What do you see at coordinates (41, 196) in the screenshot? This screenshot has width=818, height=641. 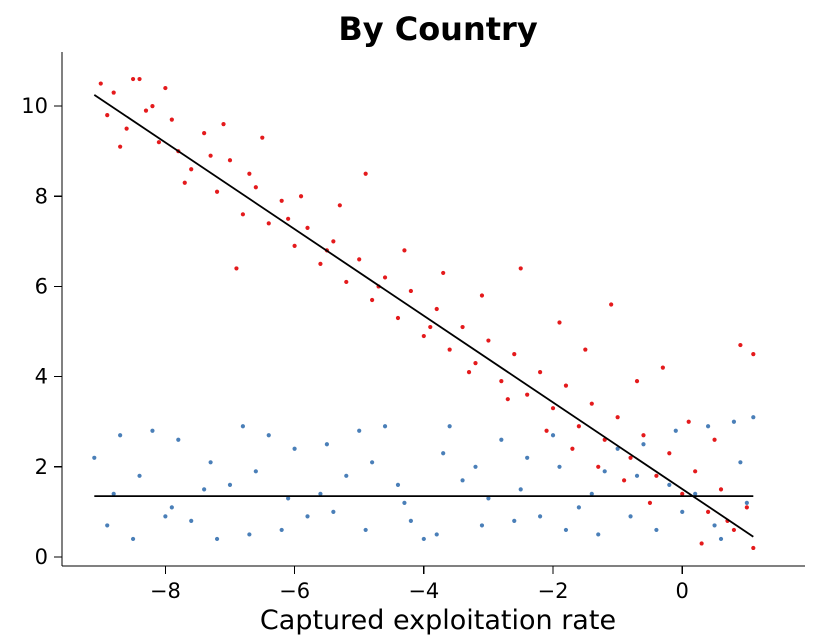 I see `y-tick-label: 8` at bounding box center [41, 196].